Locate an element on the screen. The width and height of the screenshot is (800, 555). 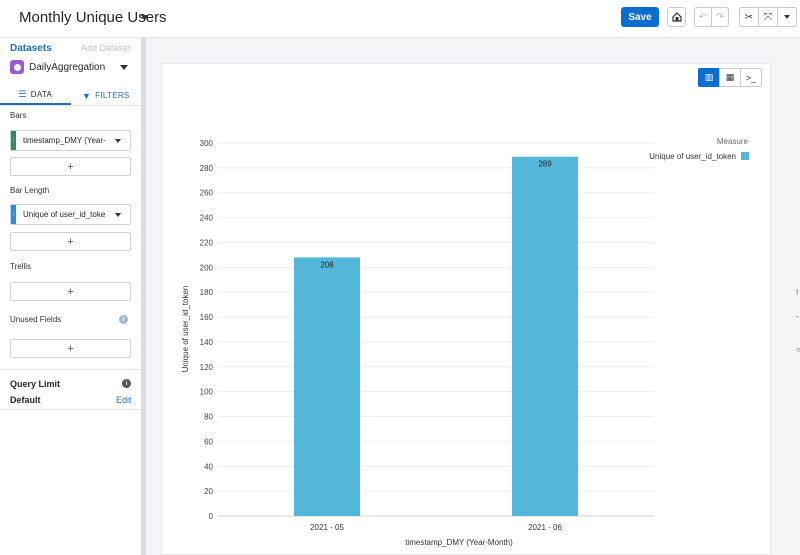
y-tick-label: 240 is located at coordinates (207, 218).